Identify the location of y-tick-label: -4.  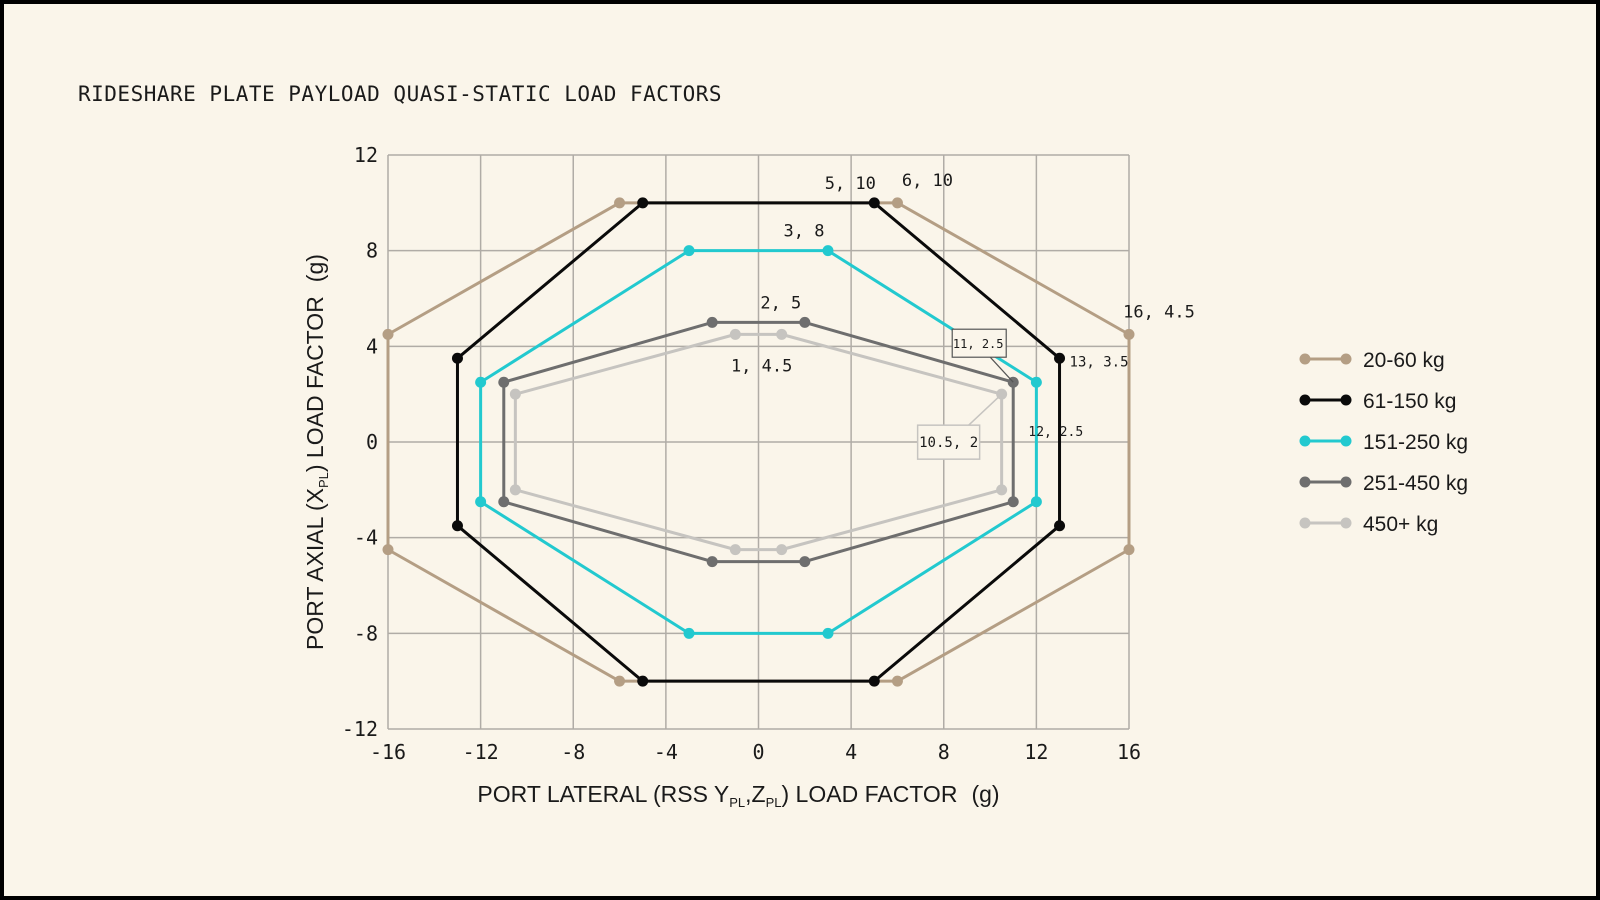
(366, 538).